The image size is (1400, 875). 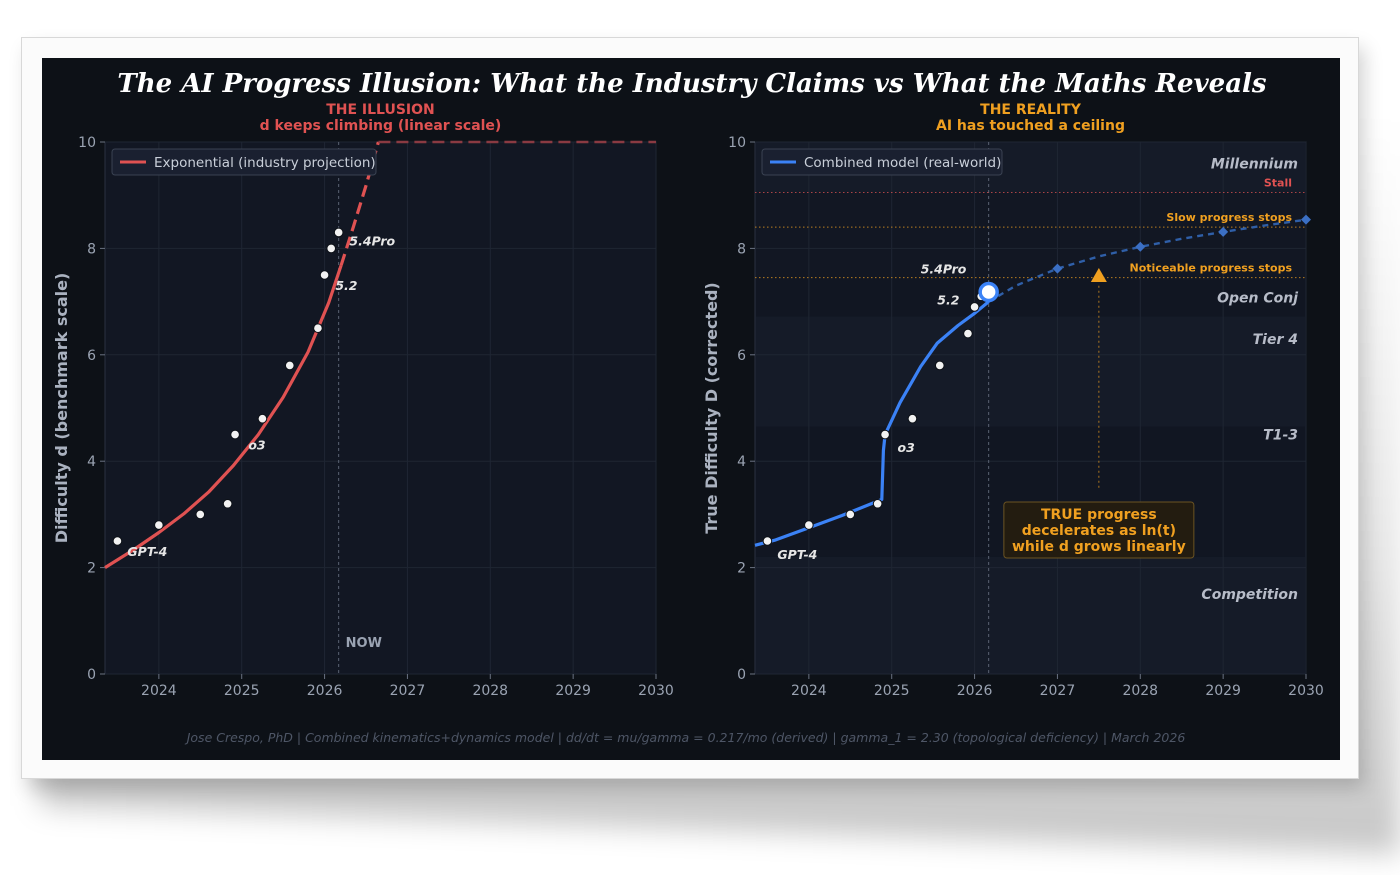 What do you see at coordinates (381, 126) in the screenshot?
I see `illusion-subtitle-2: d keeps climbing (linear scale)` at bounding box center [381, 126].